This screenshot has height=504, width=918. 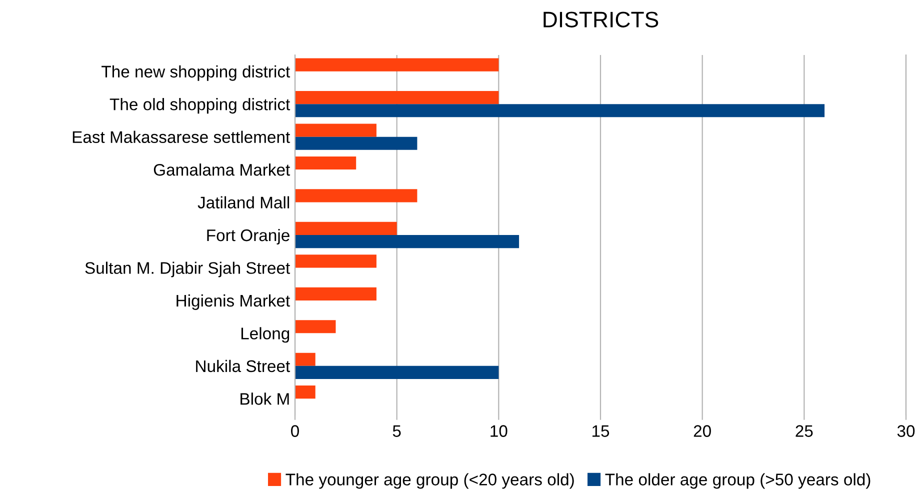 What do you see at coordinates (196, 73) in the screenshot?
I see `y-tick-label: The new shopping district` at bounding box center [196, 73].